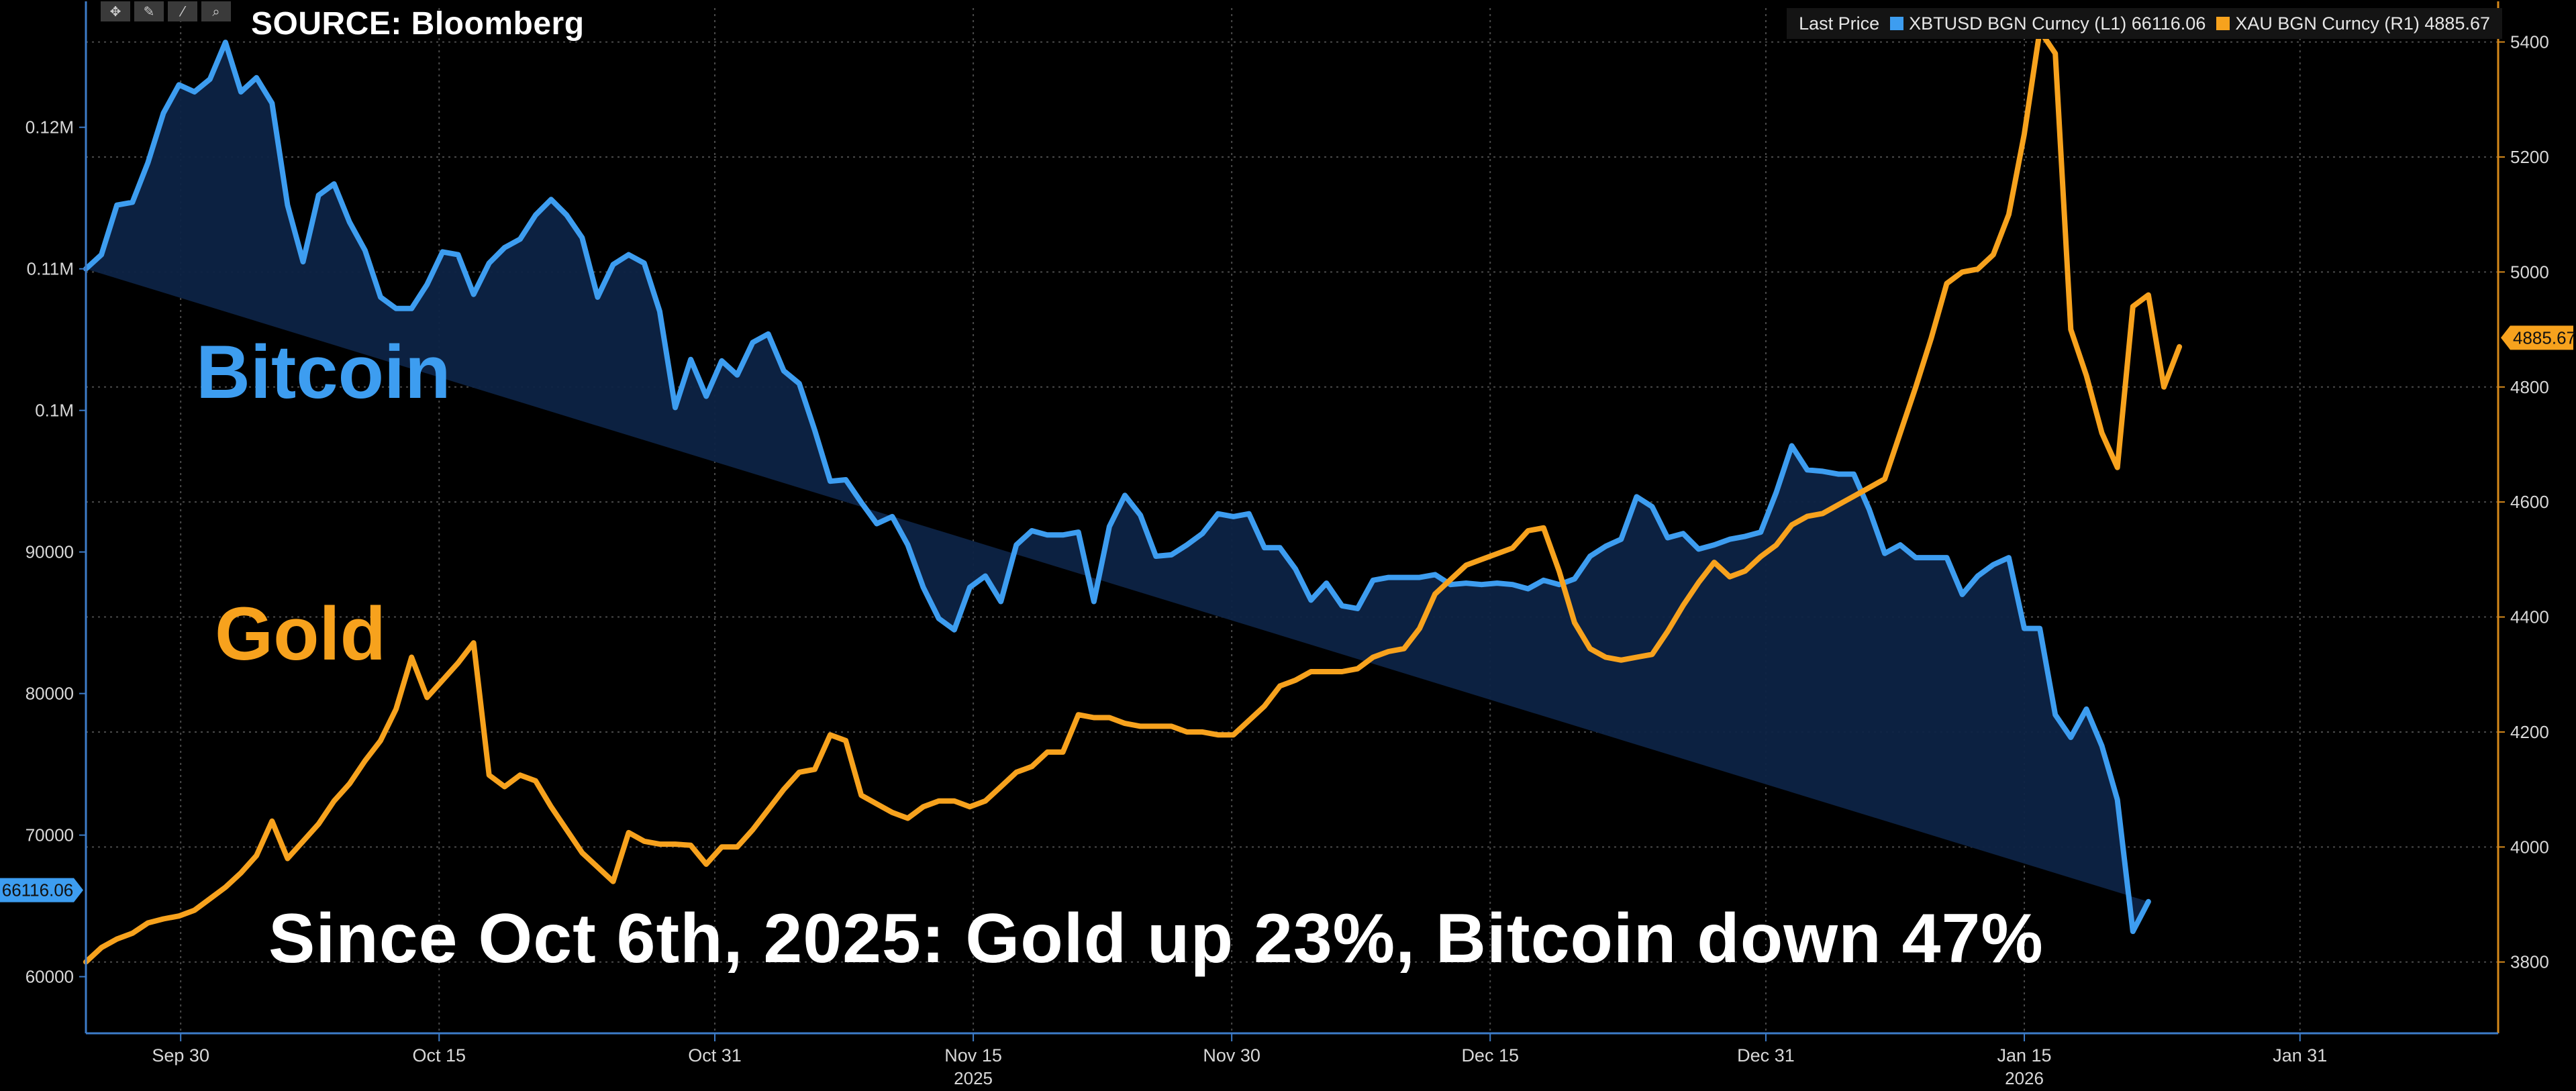 The height and width of the screenshot is (1091, 2576). I want to click on x-tick-label-1: Oct 15, so click(439, 1055).